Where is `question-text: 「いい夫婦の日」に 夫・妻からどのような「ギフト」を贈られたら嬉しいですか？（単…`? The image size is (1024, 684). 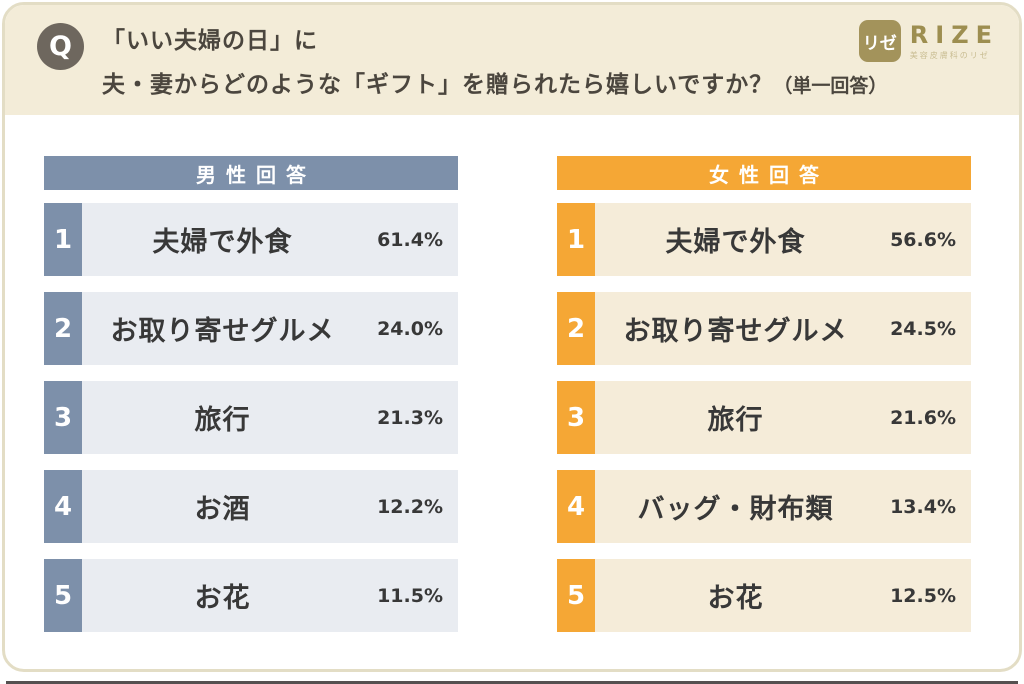 question-text: 「いい夫婦の日」に 夫・妻からどのような「ギフト」を贈られたら嬉しいですか？（単… is located at coordinates (494, 63).